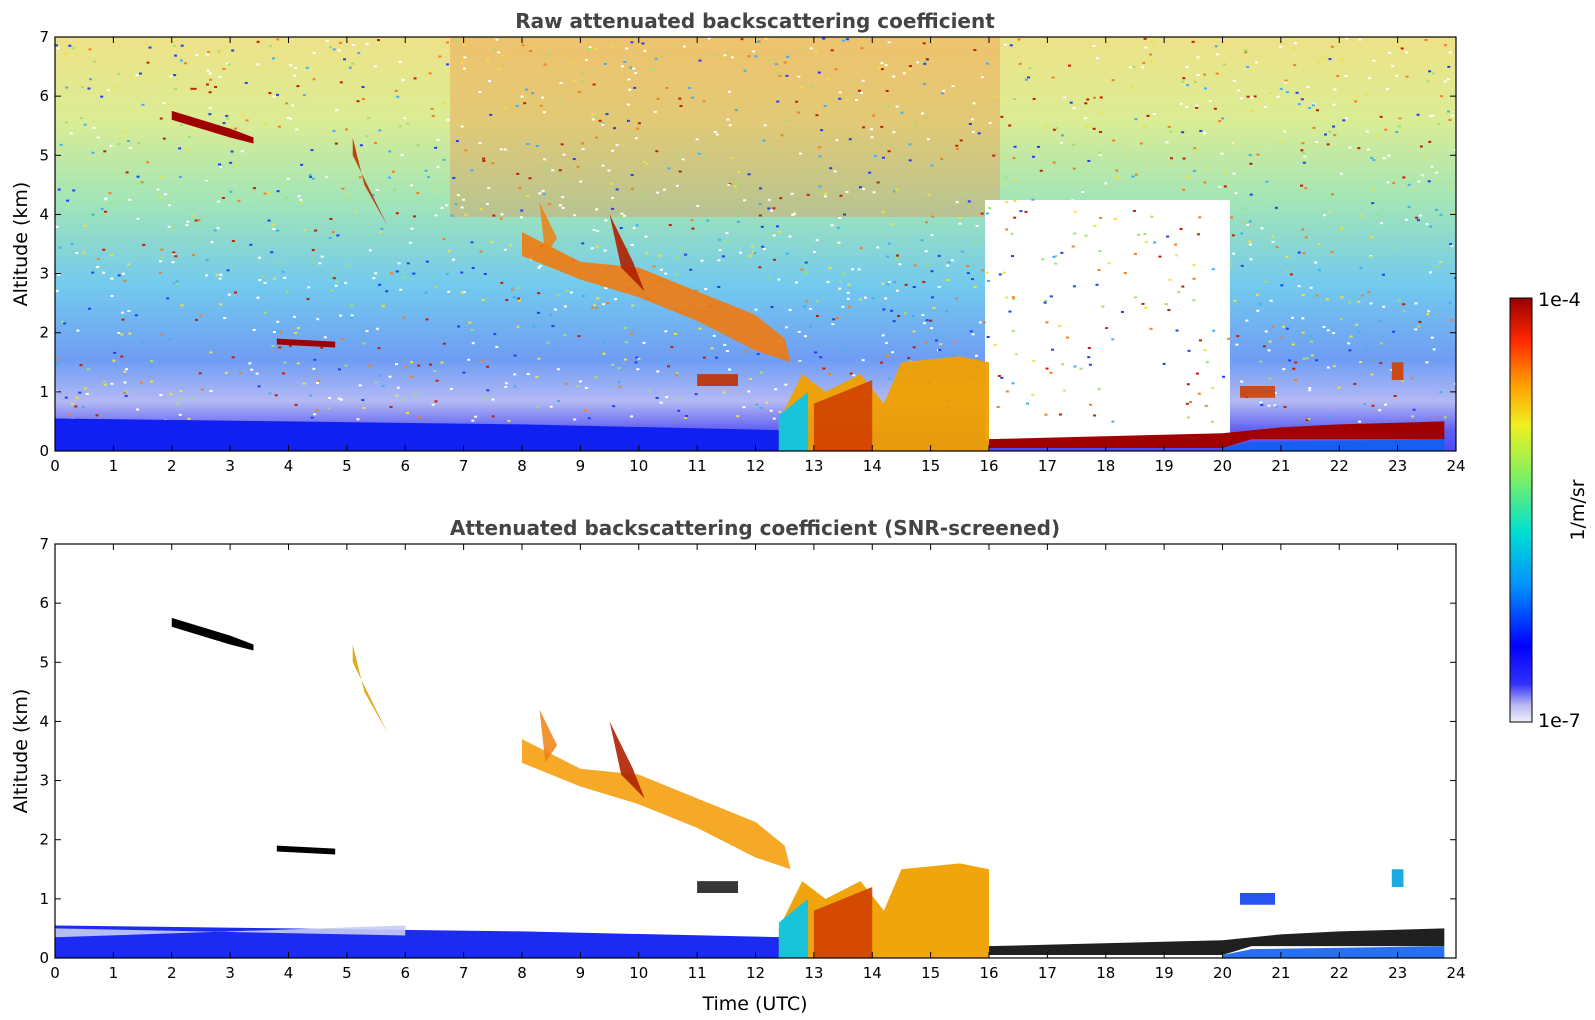 The width and height of the screenshot is (1595, 1020). Describe the element at coordinates (843, 922) in the screenshot. I see `cloud-core` at that location.